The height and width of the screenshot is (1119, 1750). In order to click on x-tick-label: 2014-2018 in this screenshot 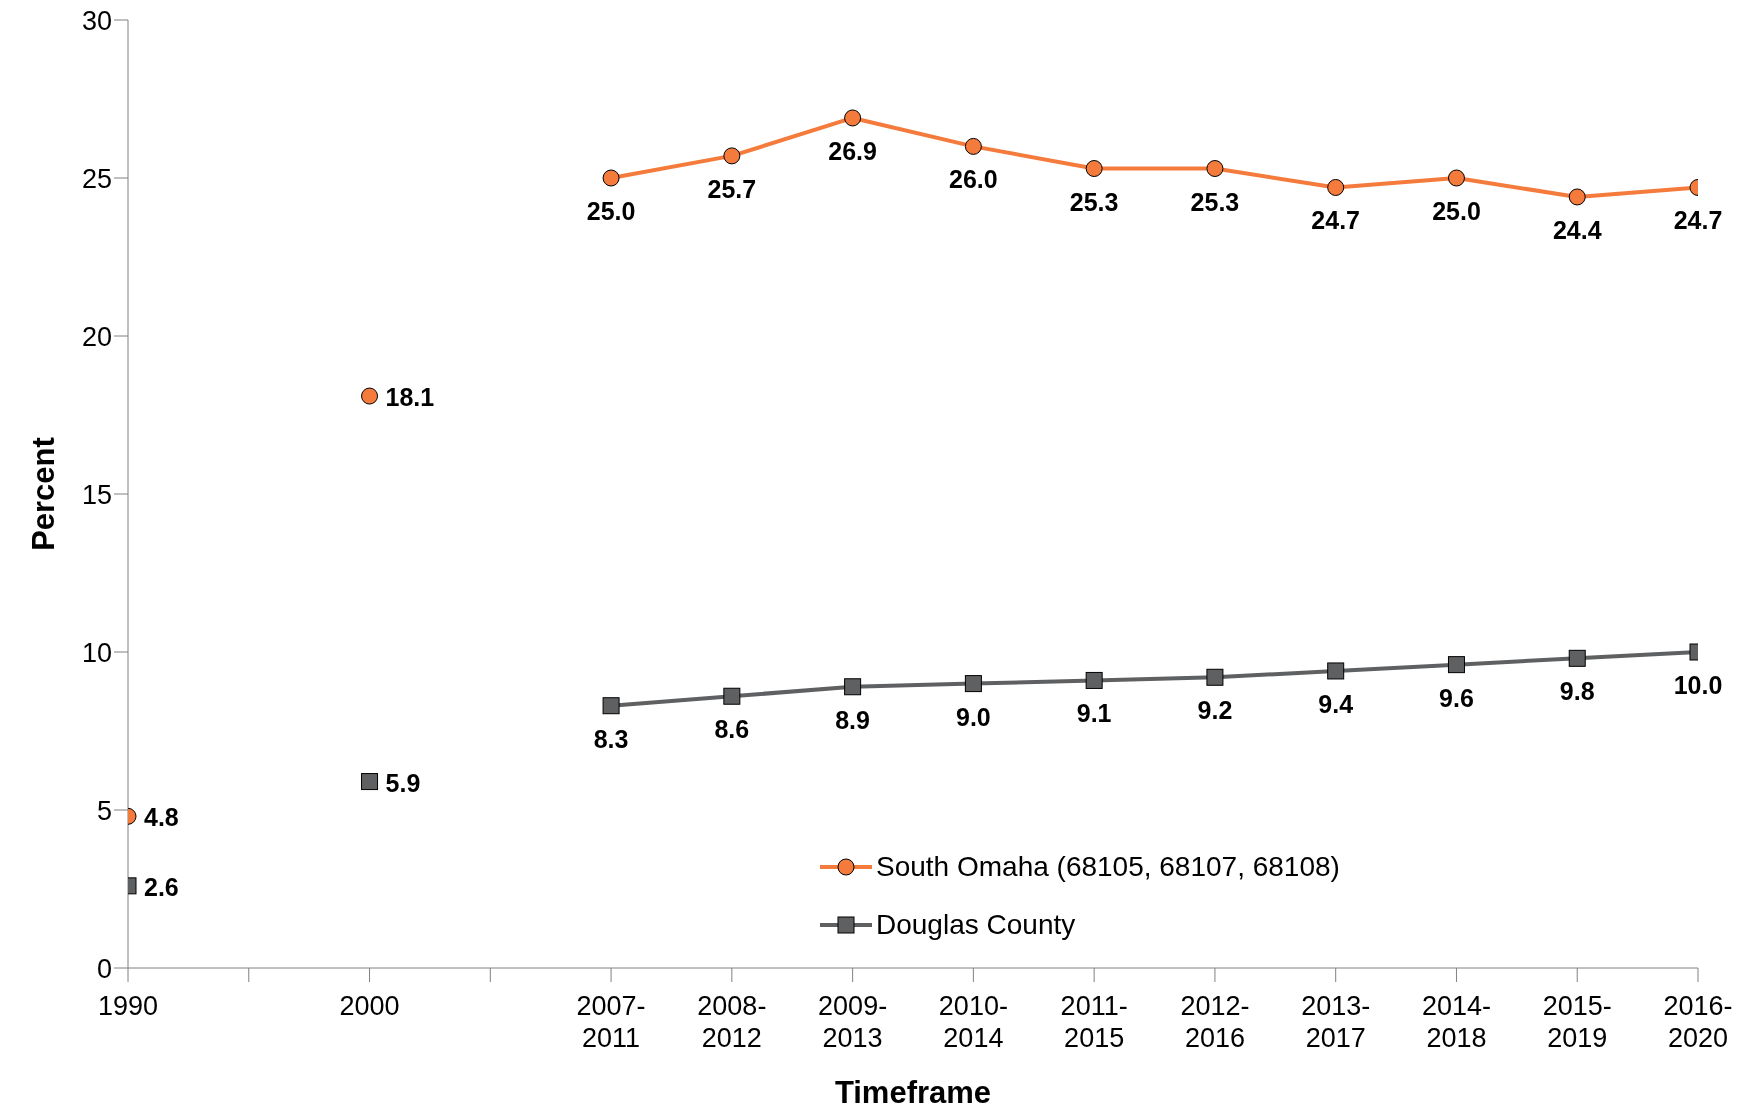, I will do `click(1456, 1022)`.